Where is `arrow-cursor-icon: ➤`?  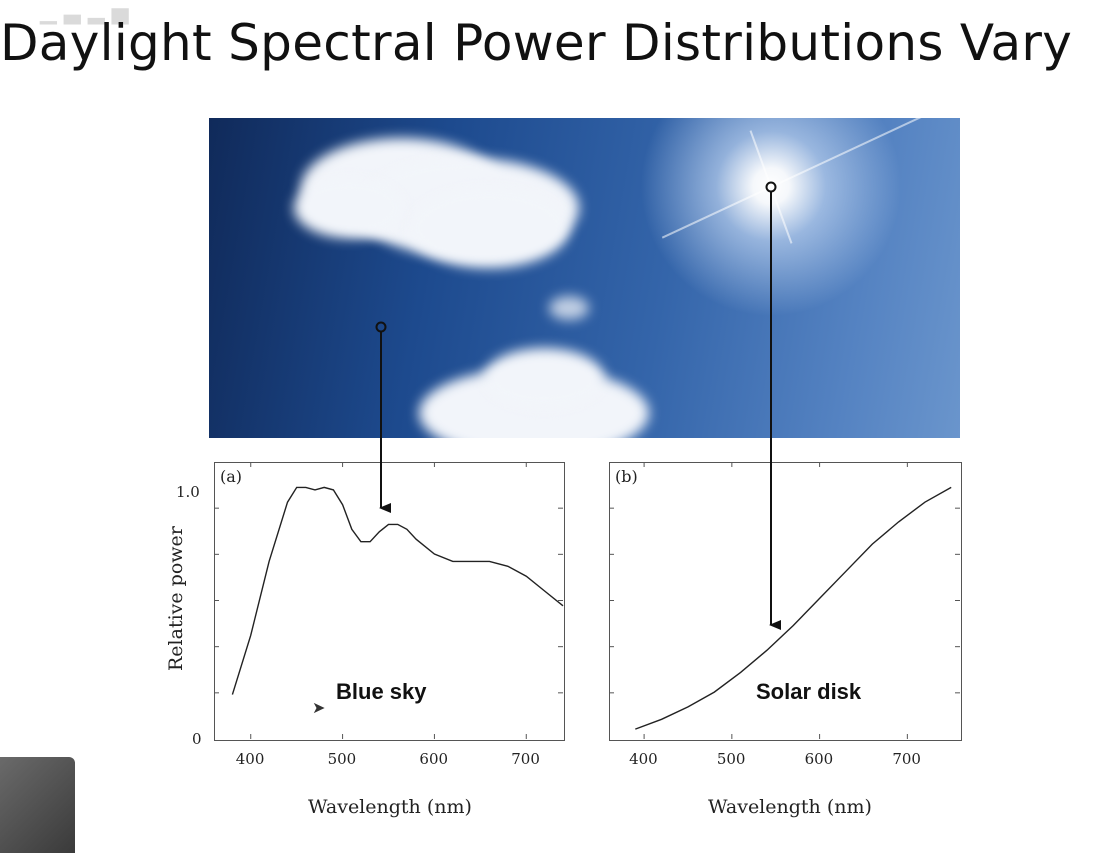 arrow-cursor-icon: ➤ is located at coordinates (319, 708).